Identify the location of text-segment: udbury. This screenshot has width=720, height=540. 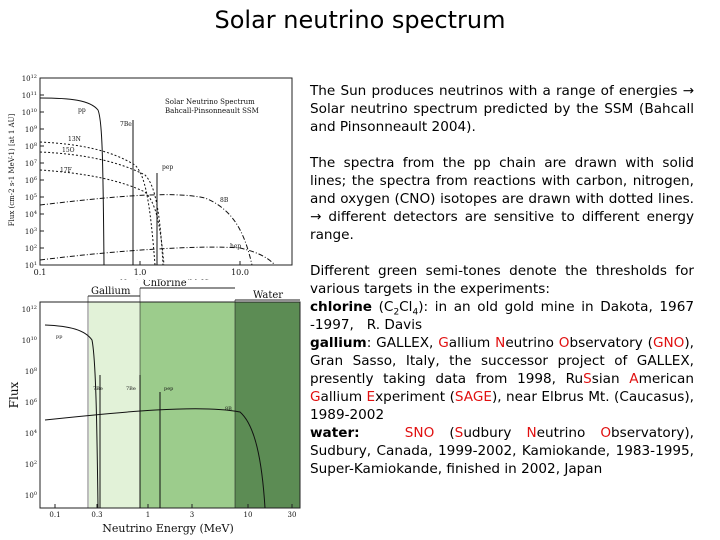
(495, 433).